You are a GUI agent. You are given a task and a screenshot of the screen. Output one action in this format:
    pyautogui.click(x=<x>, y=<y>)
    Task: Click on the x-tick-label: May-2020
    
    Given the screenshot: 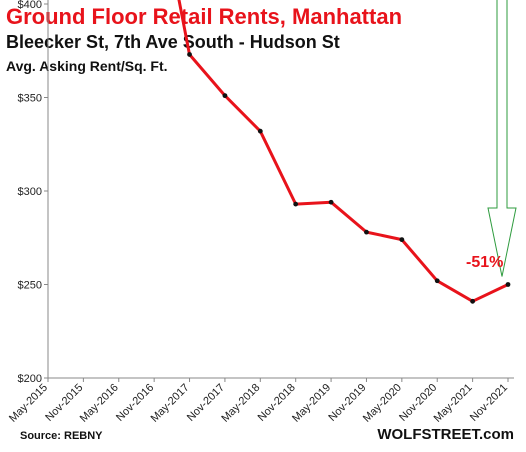 What is the action you would take?
    pyautogui.click(x=382, y=403)
    